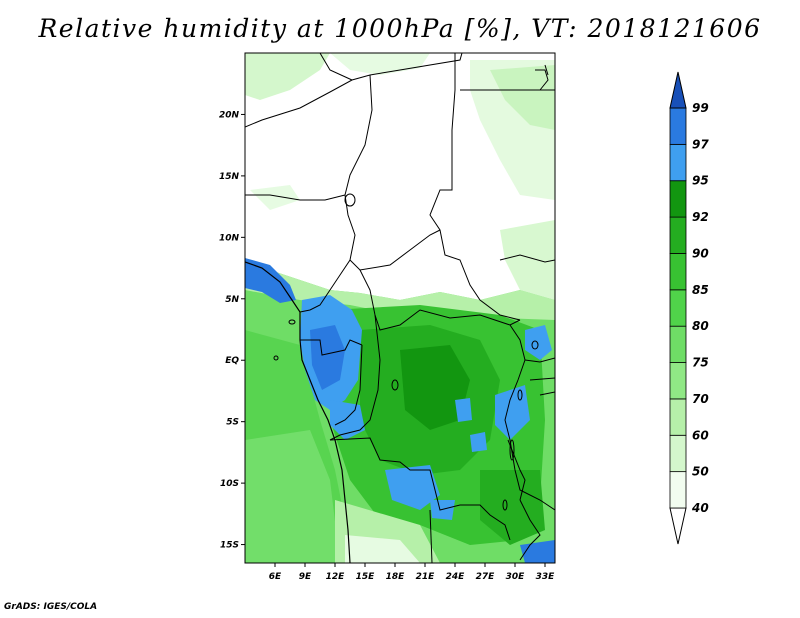 The width and height of the screenshot is (800, 618). I want to click on island-sao-tome, so click(276, 358).